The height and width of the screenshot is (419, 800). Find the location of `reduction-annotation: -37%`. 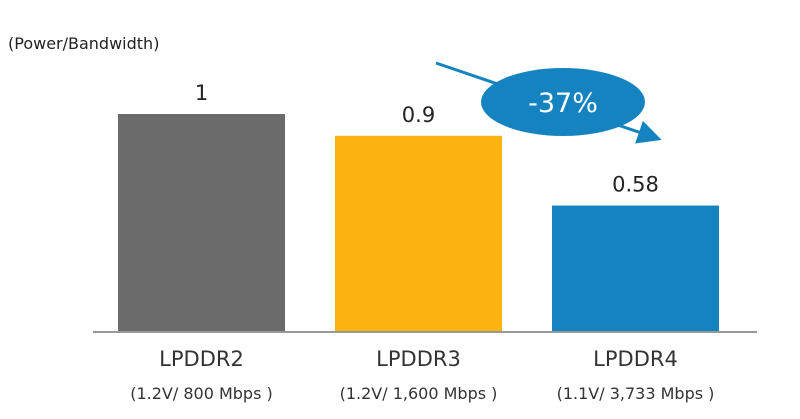

reduction-annotation: -37% is located at coordinates (548, 102).